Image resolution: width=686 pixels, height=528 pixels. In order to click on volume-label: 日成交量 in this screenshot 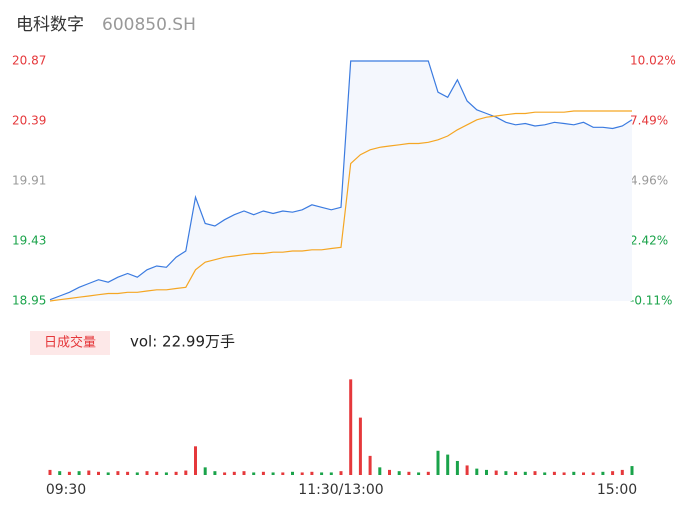, I will do `click(70, 343)`.